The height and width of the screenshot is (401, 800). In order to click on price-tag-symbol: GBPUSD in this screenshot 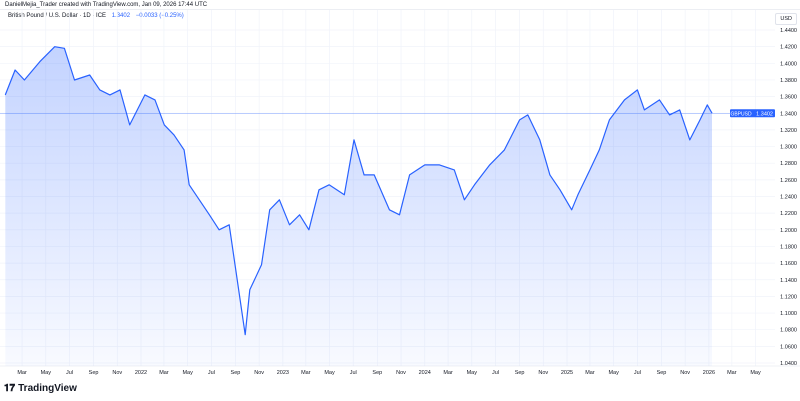, I will do `click(741, 114)`.